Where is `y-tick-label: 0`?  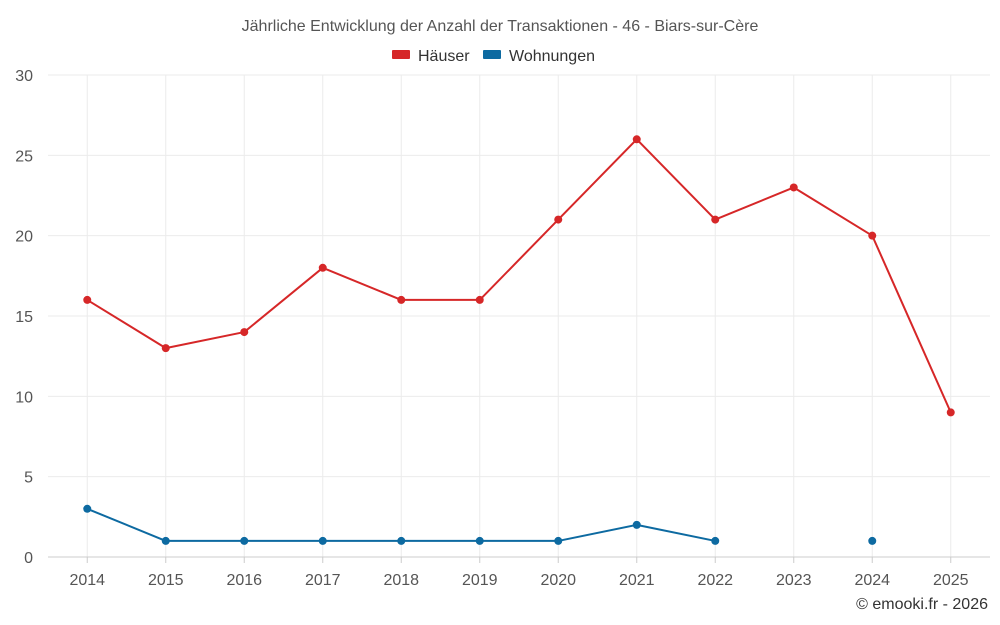
y-tick-label: 0 is located at coordinates (28, 558).